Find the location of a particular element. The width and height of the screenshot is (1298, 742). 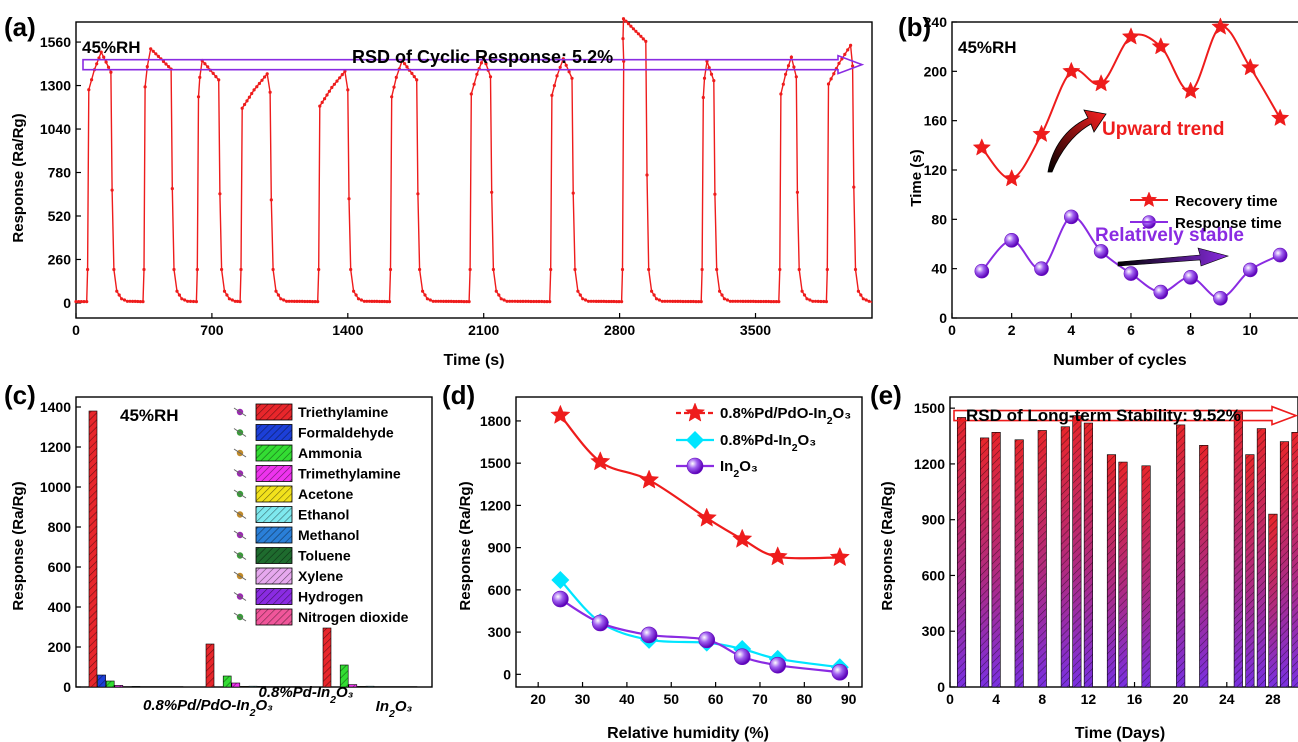

y-tick-label: 120 is located at coordinates (936, 170).